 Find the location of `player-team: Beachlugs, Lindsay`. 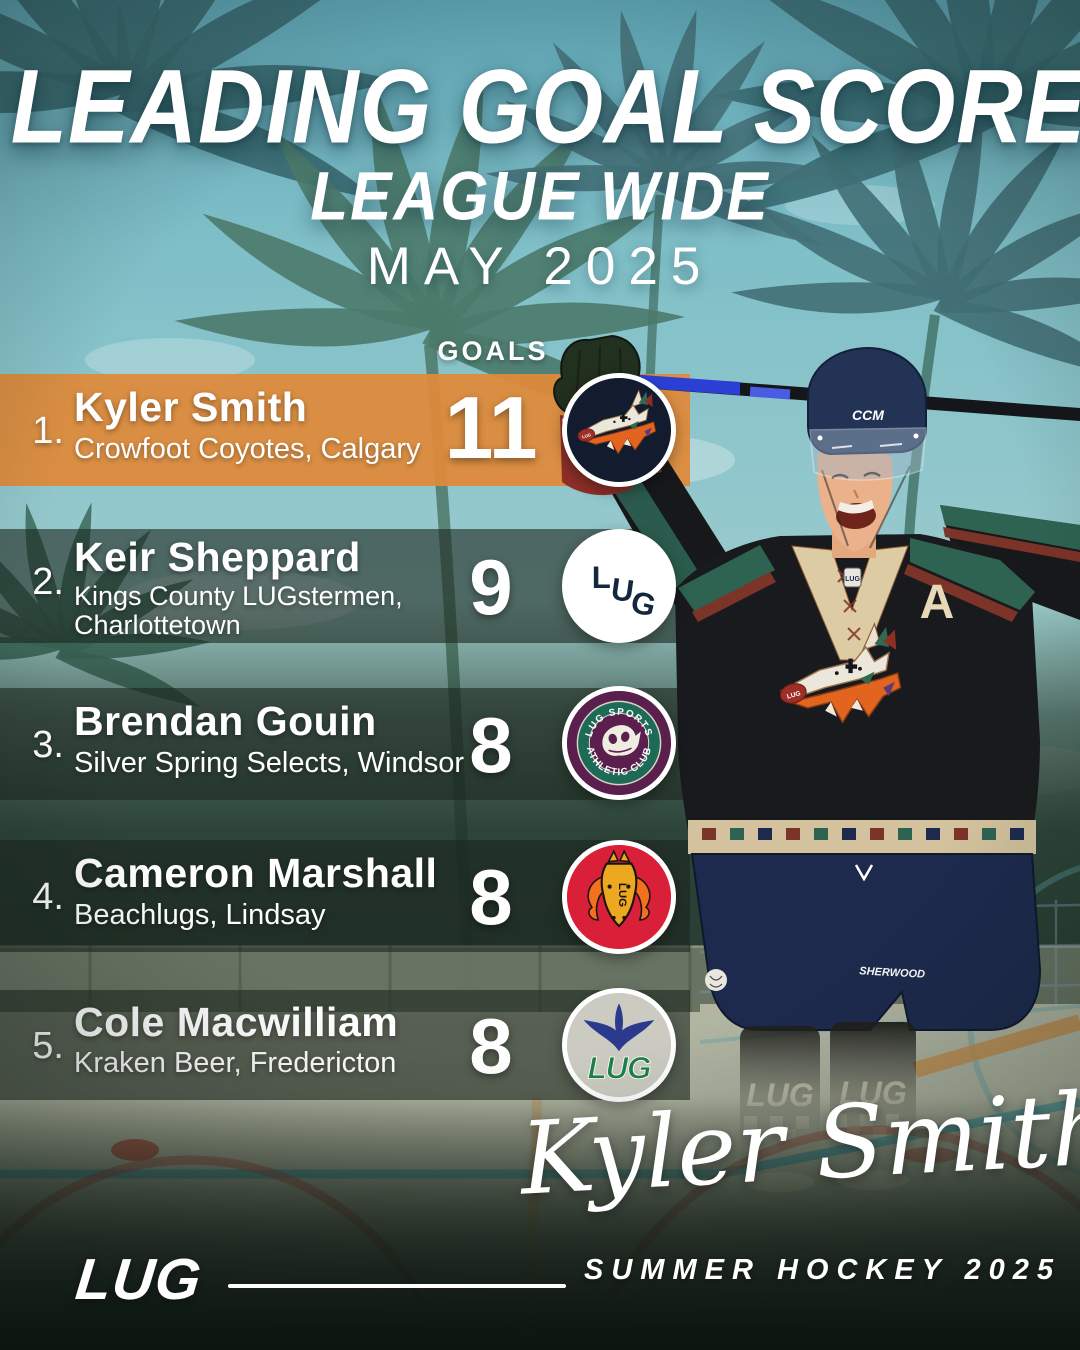

player-team: Beachlugs, Lindsay is located at coordinates (200, 915).